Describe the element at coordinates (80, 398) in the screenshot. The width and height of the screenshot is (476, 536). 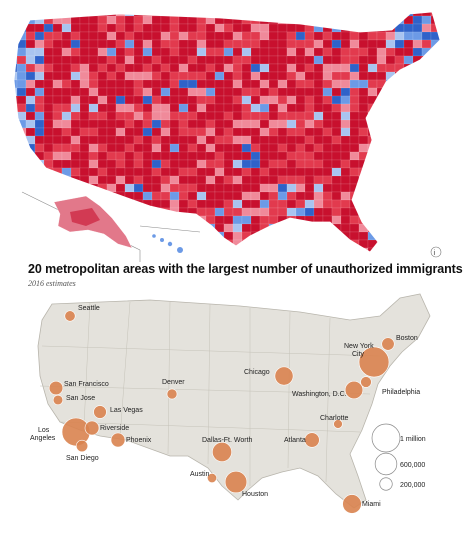
I see `city-label: San Jose` at that location.